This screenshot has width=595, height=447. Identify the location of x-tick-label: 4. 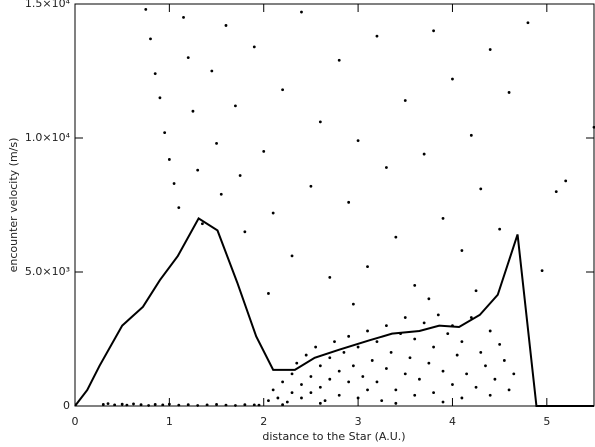
(452, 421).